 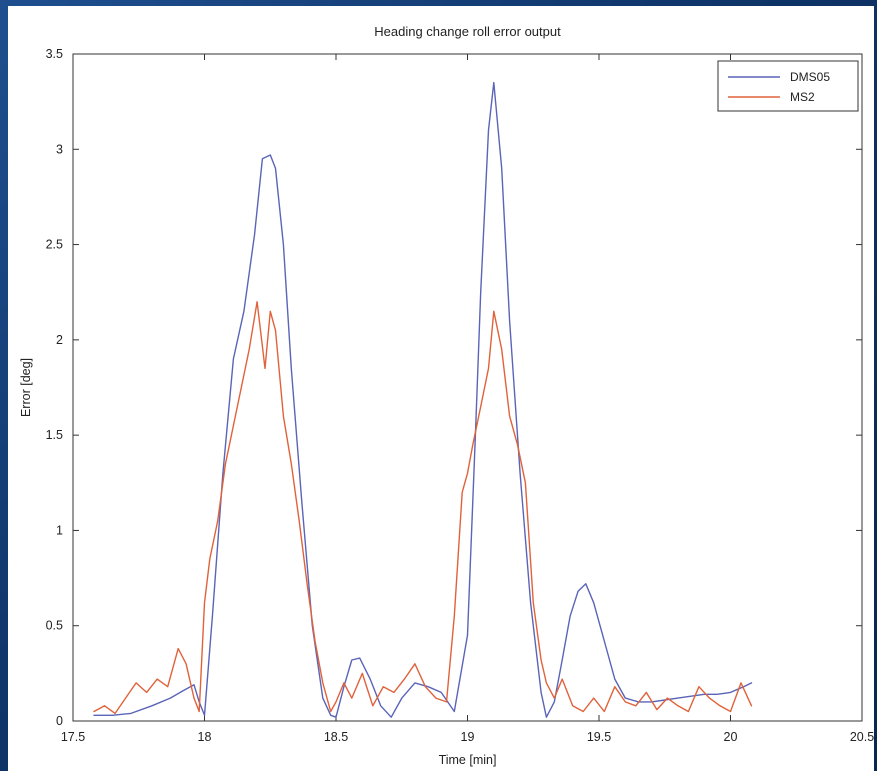 I want to click on x-tick-label: 18.5, so click(x=336, y=737).